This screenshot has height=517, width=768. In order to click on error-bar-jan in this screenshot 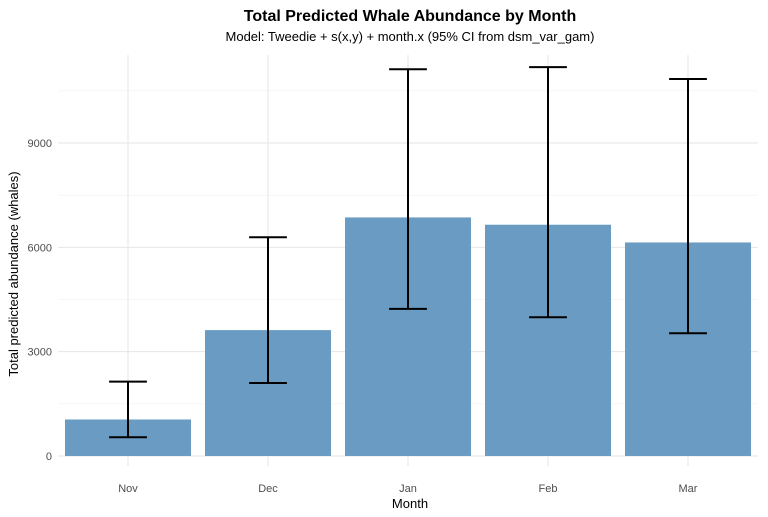, I will do `click(408, 189)`.